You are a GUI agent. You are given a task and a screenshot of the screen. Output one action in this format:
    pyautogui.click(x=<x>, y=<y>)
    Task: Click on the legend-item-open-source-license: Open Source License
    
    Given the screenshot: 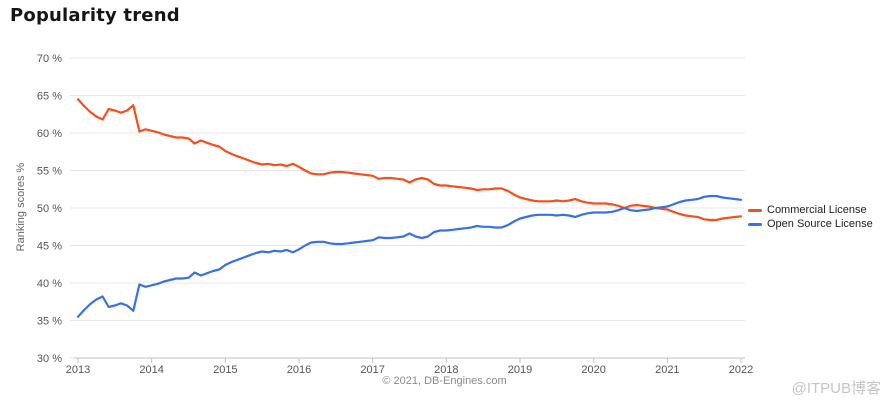 What is the action you would take?
    pyautogui.click(x=810, y=224)
    